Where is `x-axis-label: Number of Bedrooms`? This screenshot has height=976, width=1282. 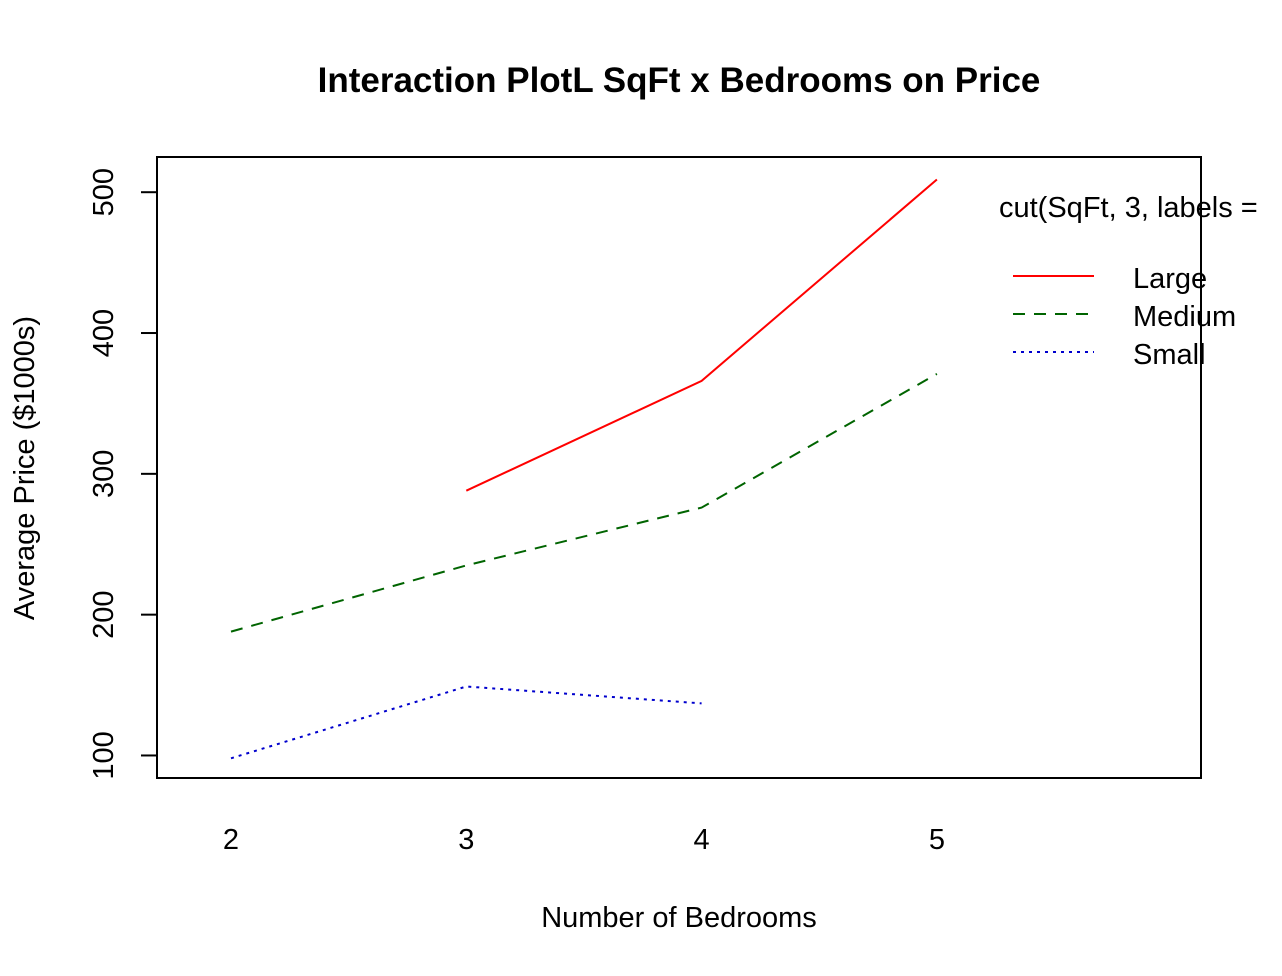 x-axis-label: Number of Bedrooms is located at coordinates (679, 918).